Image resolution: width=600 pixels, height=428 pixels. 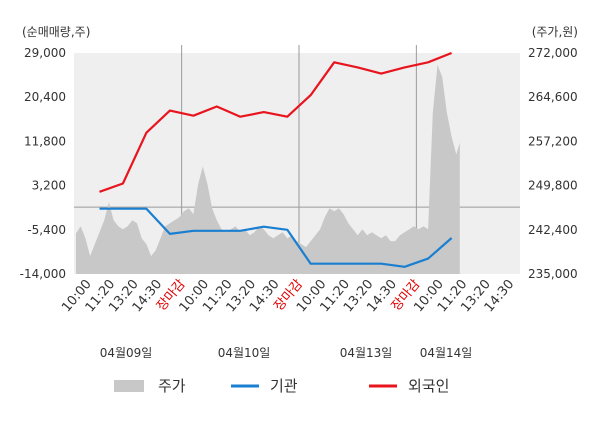 I want to click on legend-label-foreign: 외국인, so click(x=428, y=386).